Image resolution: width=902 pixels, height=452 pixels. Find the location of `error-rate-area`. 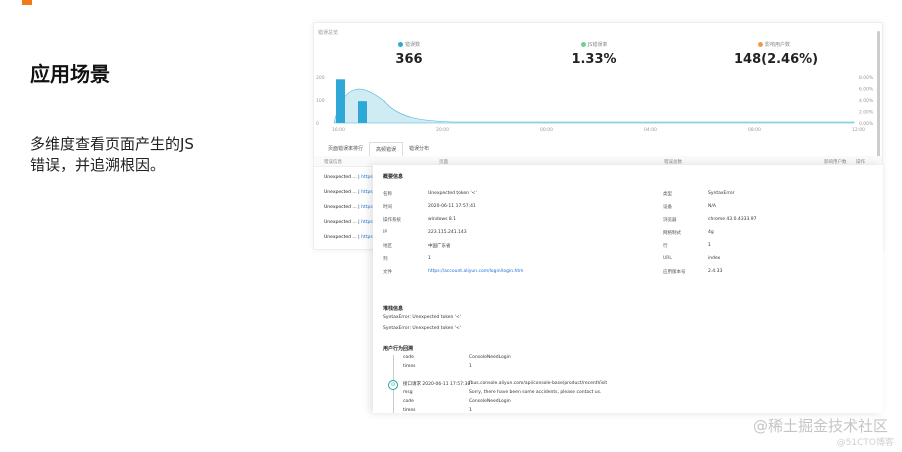

error-rate-area is located at coordinates (594, 106).